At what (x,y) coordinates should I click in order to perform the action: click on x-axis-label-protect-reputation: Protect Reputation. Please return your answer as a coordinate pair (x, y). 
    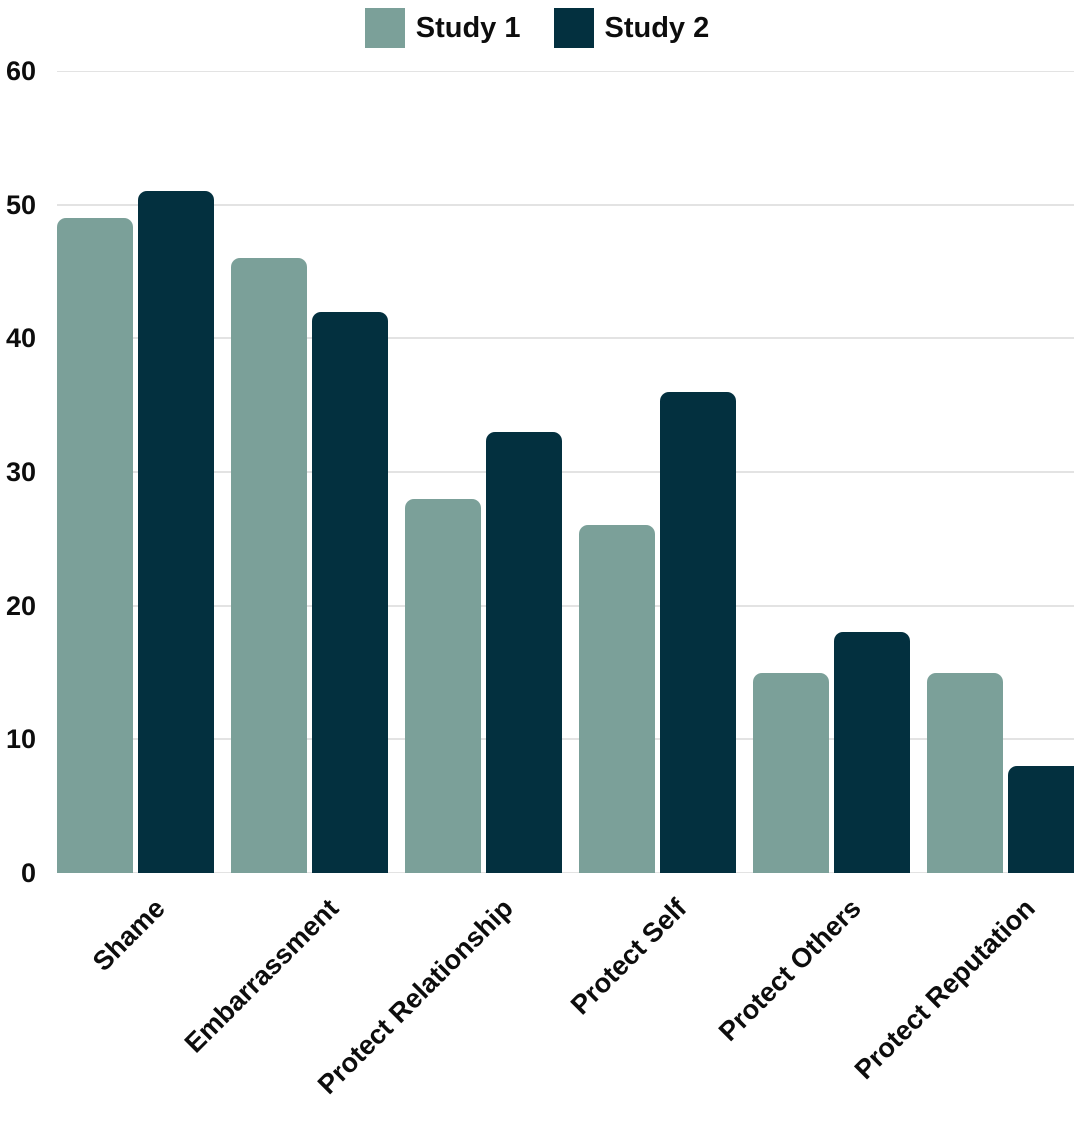
    Looking at the image, I should click on (944, 989).